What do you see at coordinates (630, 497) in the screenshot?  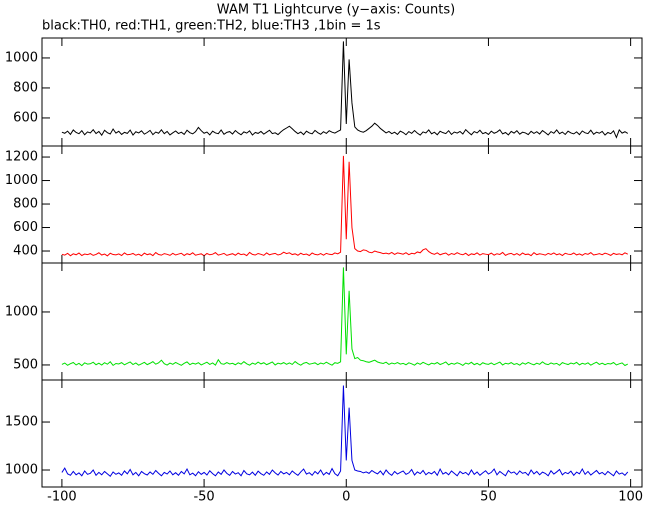 I see `x-tick-label: 100` at bounding box center [630, 497].